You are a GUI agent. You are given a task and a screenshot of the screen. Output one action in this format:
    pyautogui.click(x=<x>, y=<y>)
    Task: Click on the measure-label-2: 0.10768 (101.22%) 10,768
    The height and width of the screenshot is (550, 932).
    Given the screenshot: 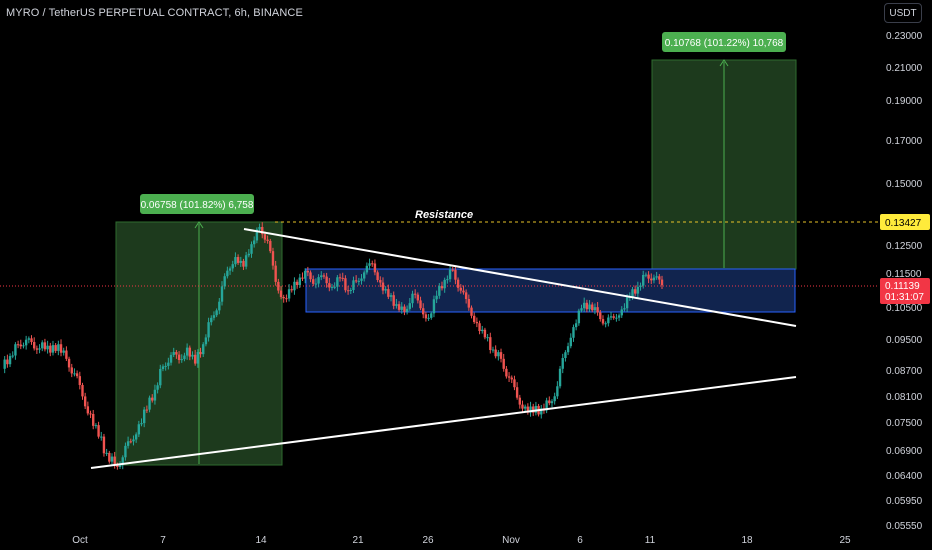 What is the action you would take?
    pyautogui.click(x=724, y=43)
    